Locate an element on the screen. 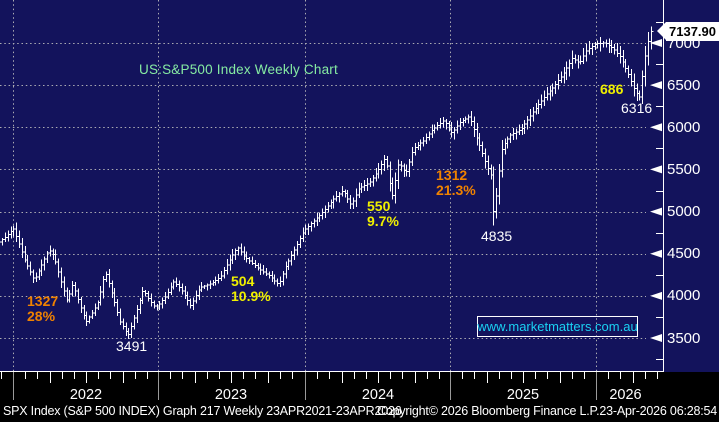 The image size is (719, 422). annotation-decline-2022: 1327 28% is located at coordinates (42, 309).